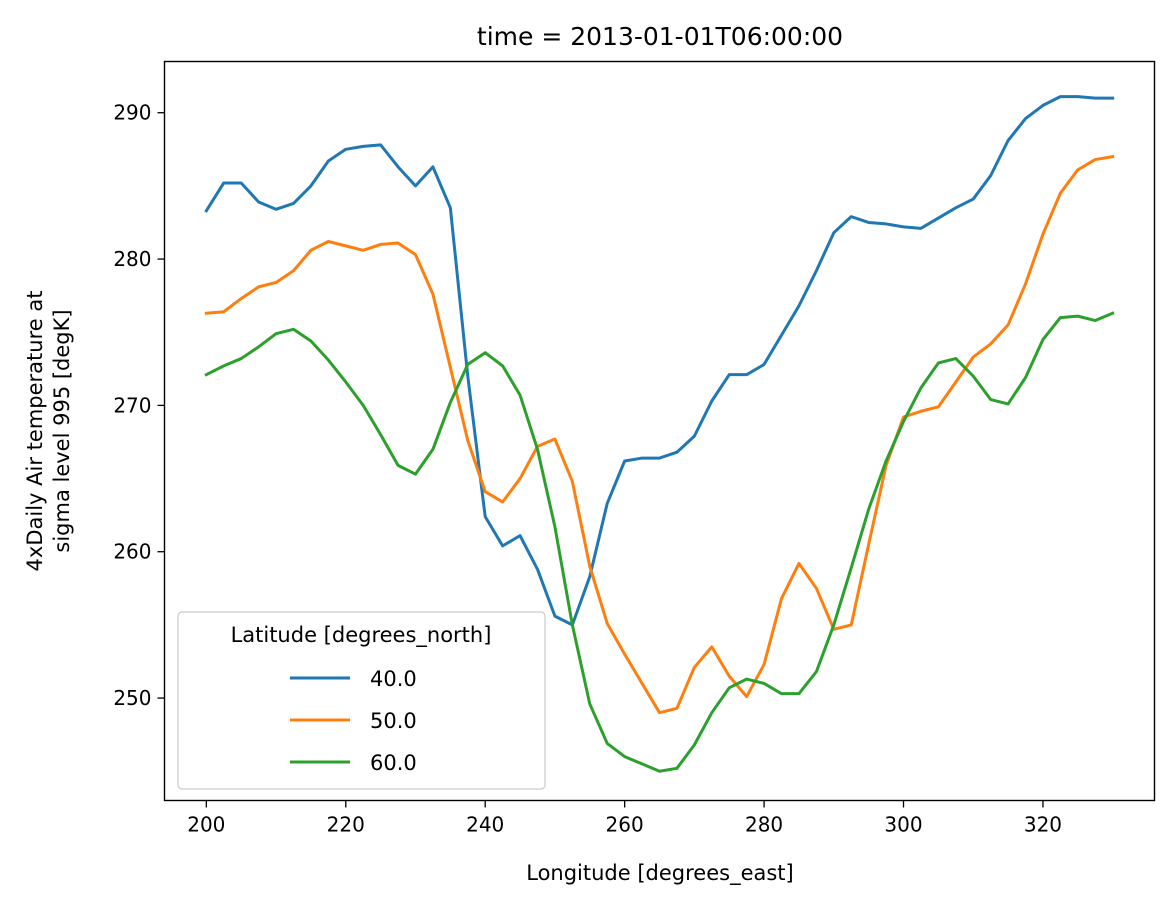  Describe the element at coordinates (625, 825) in the screenshot. I see `x-tick-label: 260` at that location.